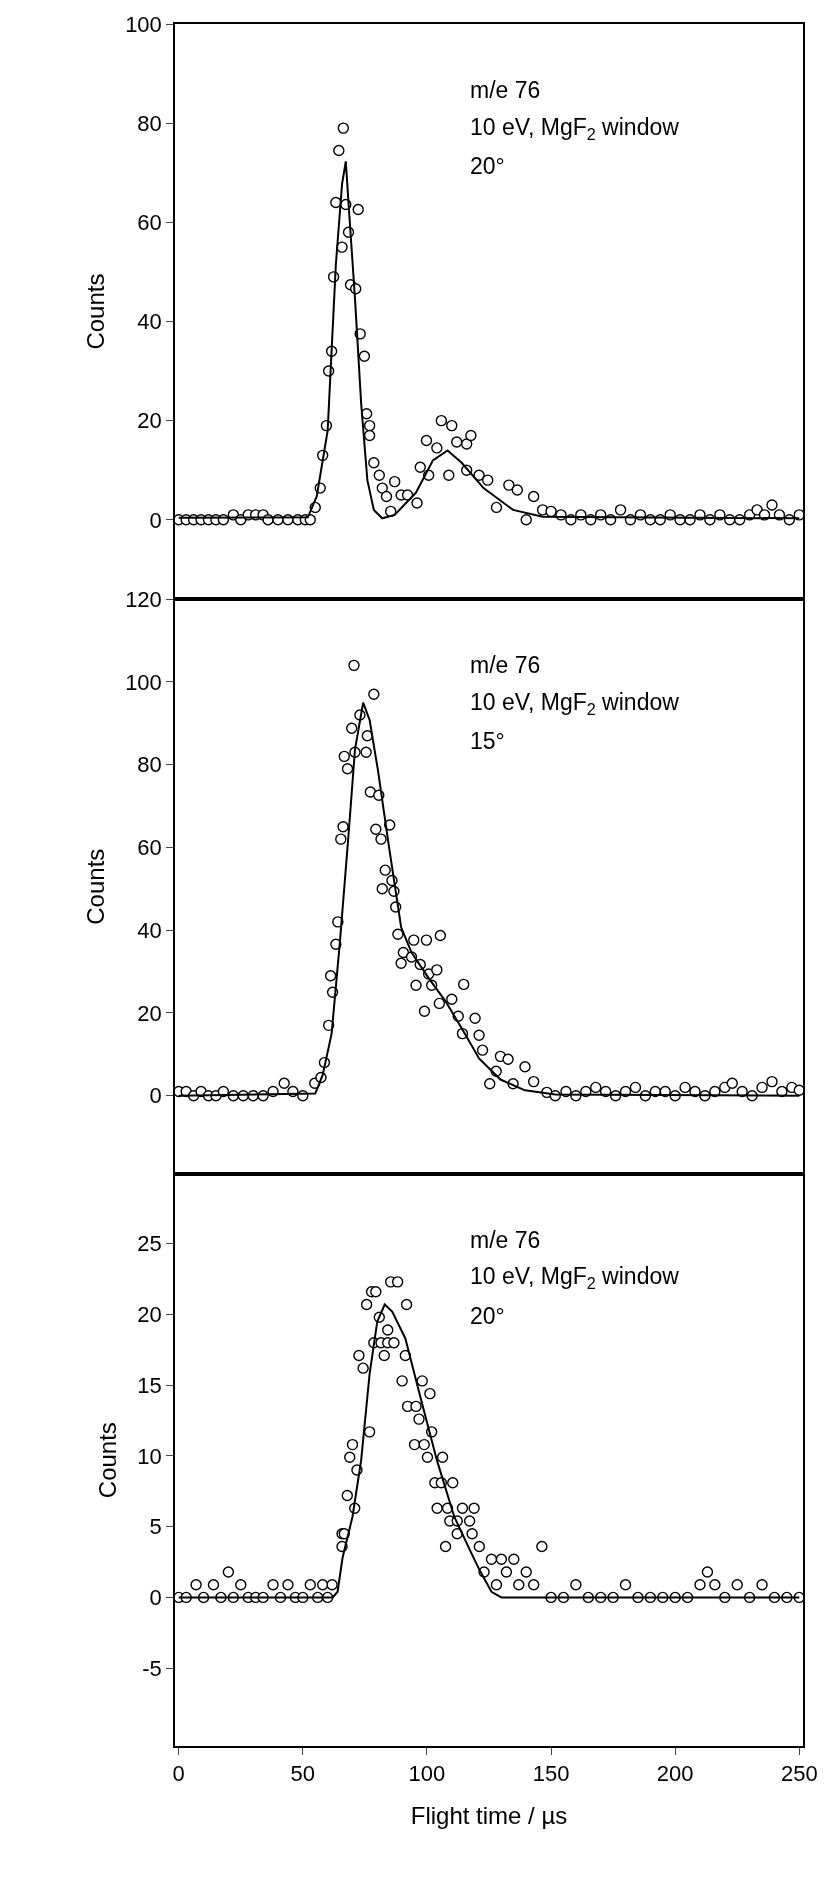 This screenshot has width=835, height=1880. What do you see at coordinates (487, 741) in the screenshot?
I see `annotation: 15°` at bounding box center [487, 741].